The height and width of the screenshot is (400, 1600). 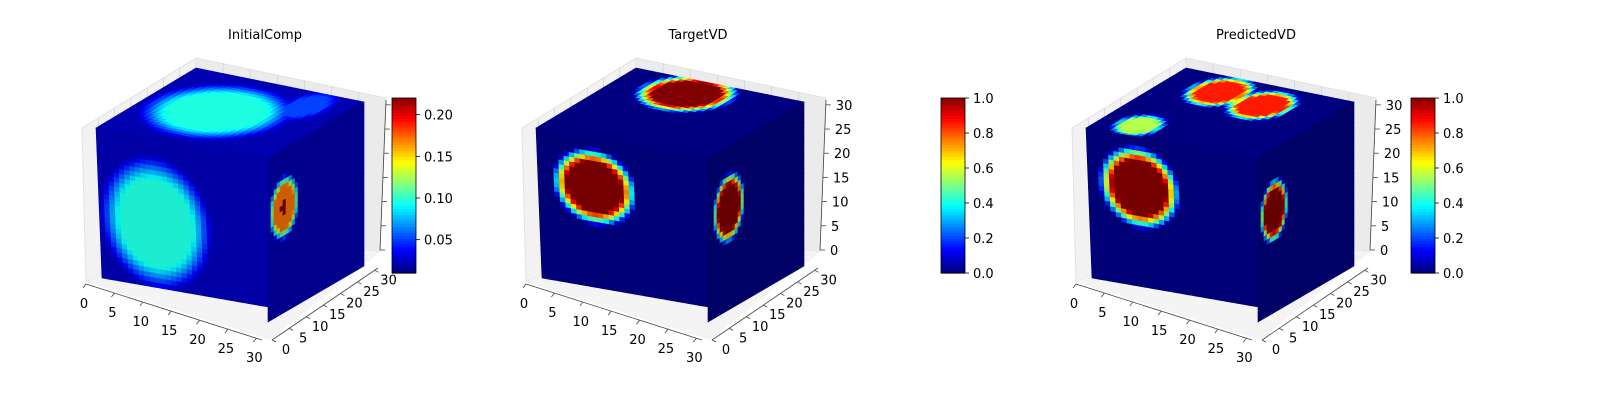 I want to click on top-face, so click(x=1220, y=115).